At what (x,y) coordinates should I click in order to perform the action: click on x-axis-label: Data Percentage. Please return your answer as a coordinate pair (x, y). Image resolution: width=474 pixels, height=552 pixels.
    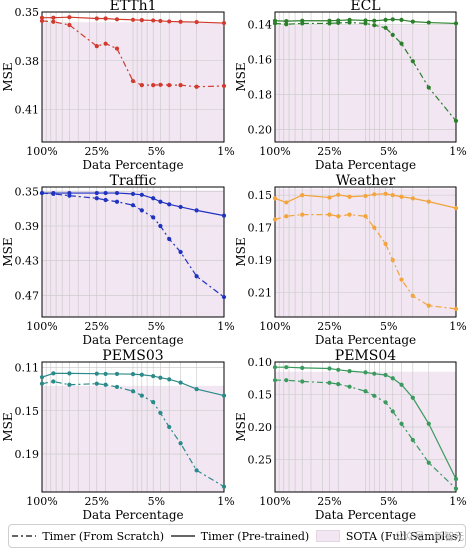
    Looking at the image, I should click on (132, 340).